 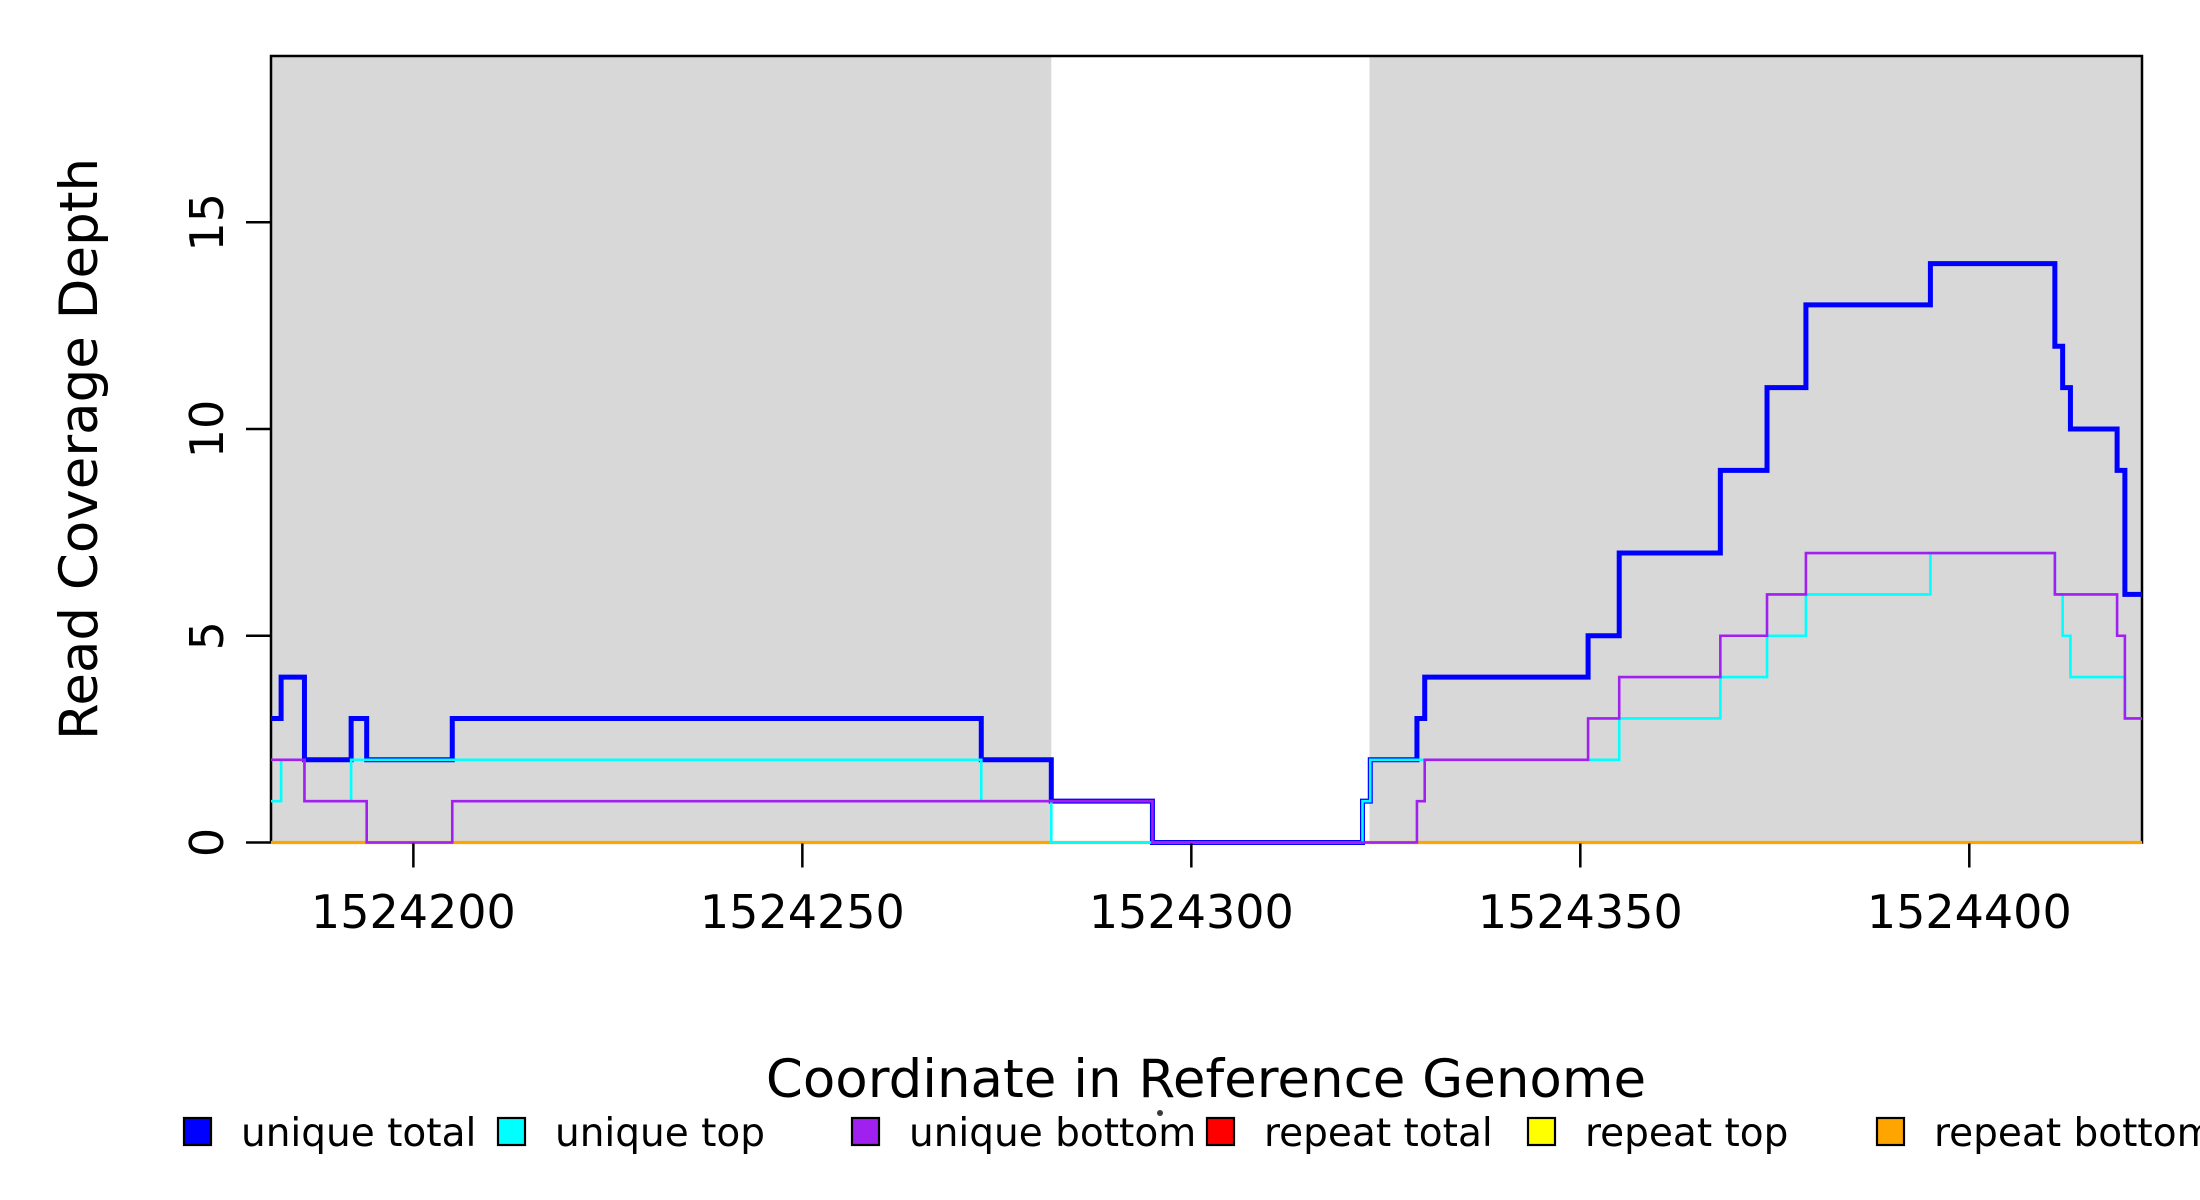 I want to click on x-tick-label: 1524400, so click(x=1969, y=912).